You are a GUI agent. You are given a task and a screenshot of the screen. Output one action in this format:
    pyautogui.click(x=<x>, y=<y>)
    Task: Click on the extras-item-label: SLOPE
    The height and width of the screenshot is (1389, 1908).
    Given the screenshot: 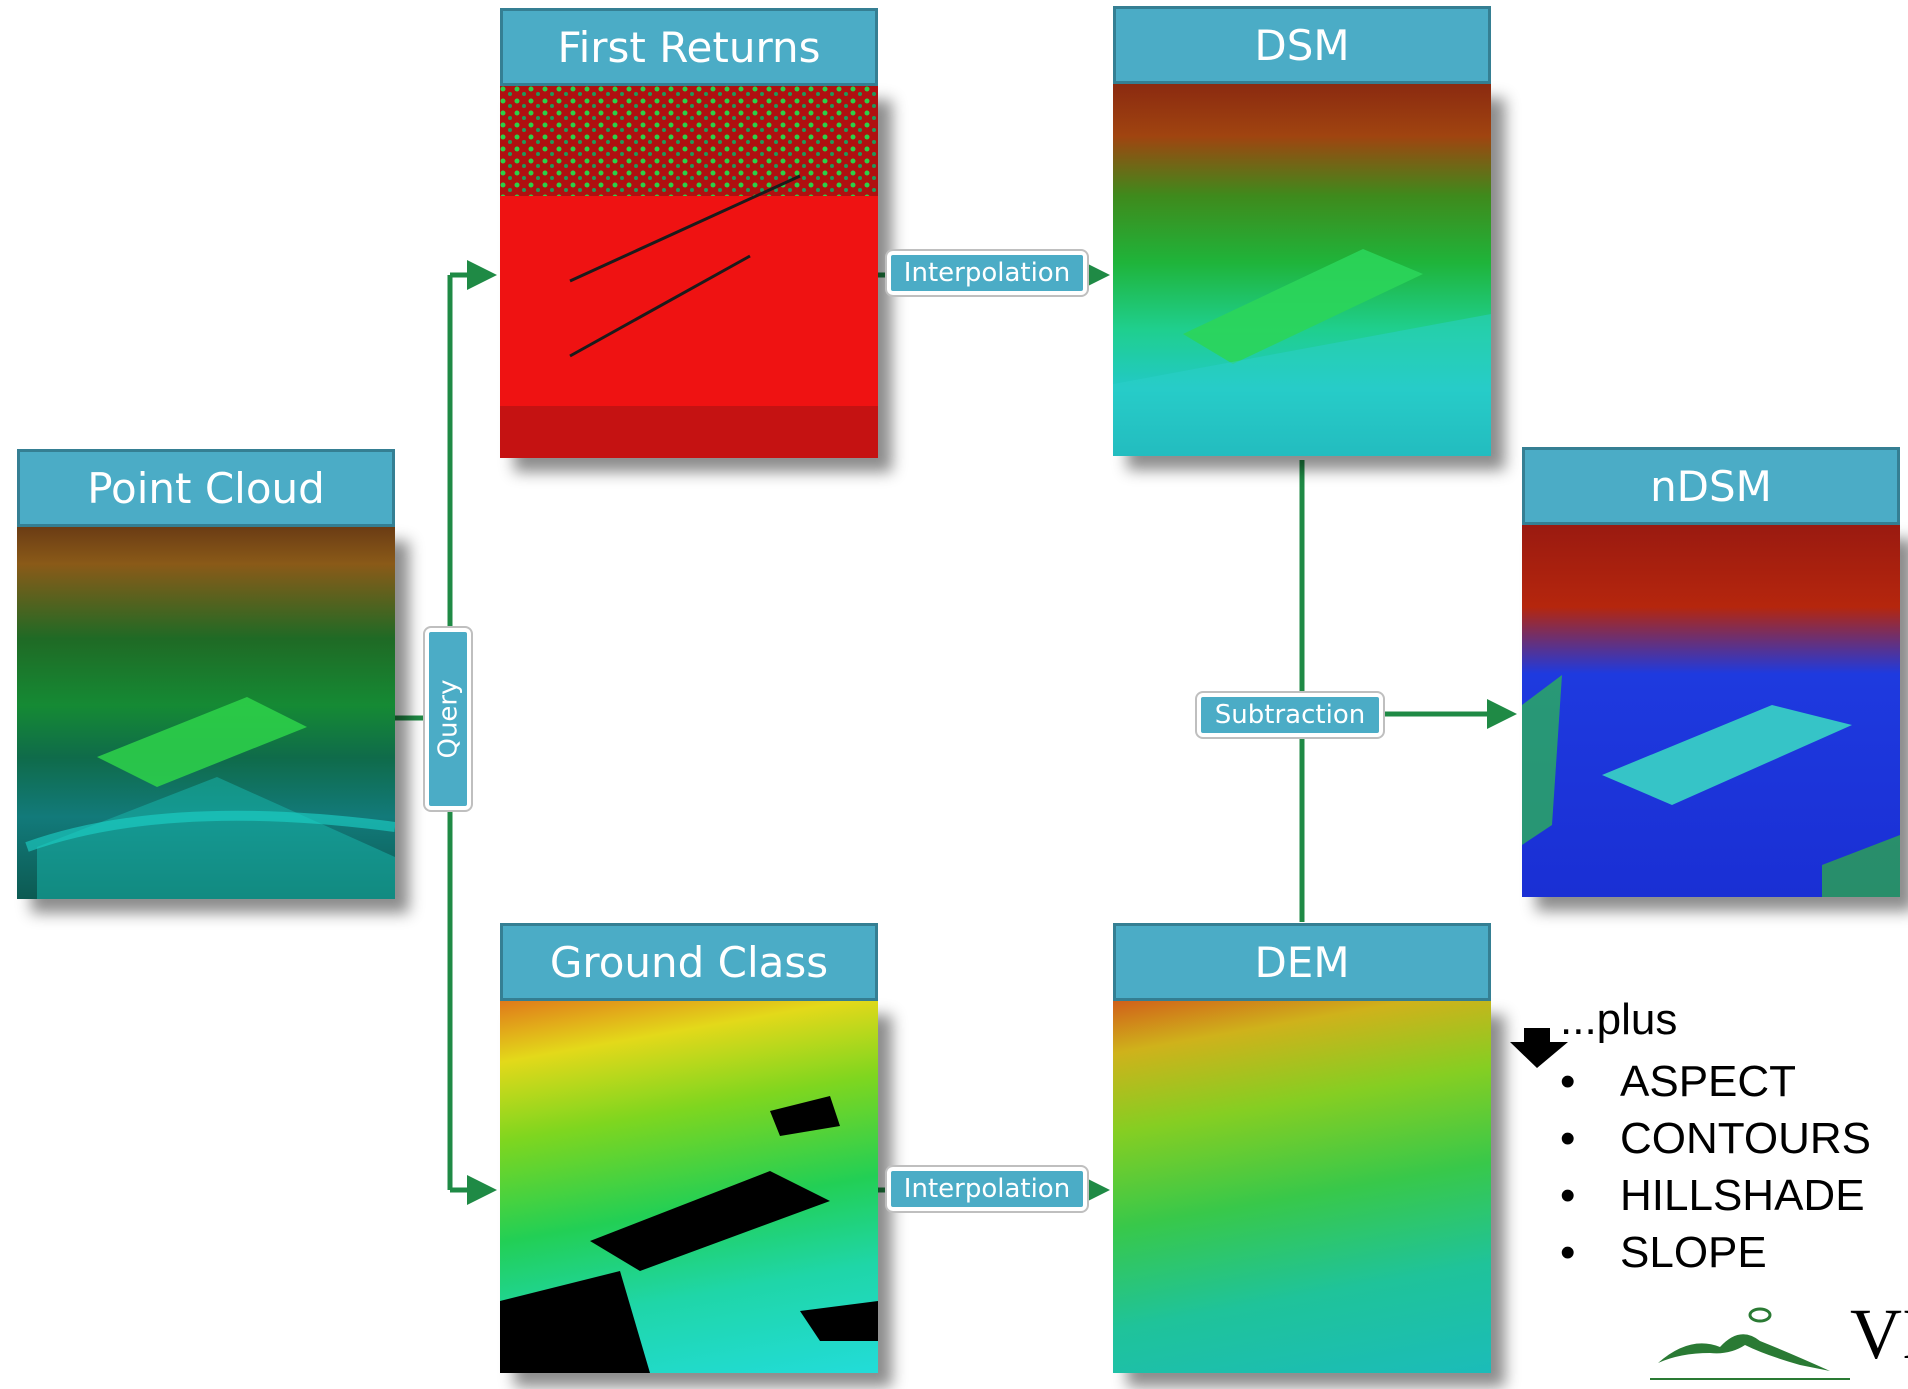 What is the action you would take?
    pyautogui.click(x=1693, y=1252)
    